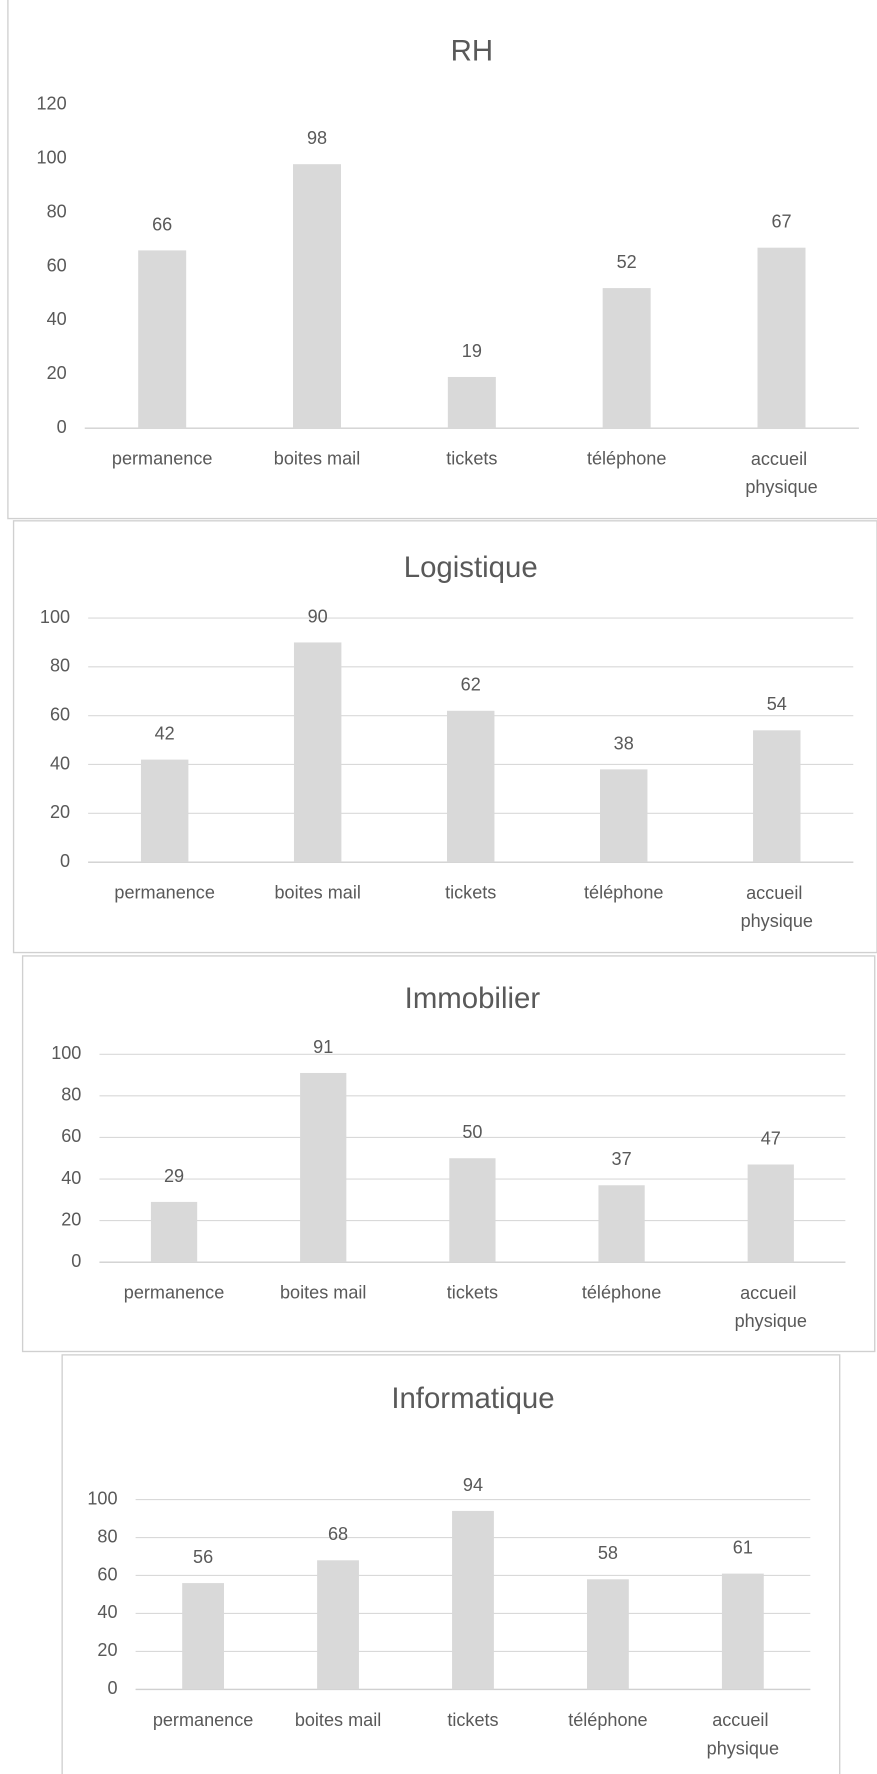 The width and height of the screenshot is (877, 1774). I want to click on data-label: 90, so click(318, 616).